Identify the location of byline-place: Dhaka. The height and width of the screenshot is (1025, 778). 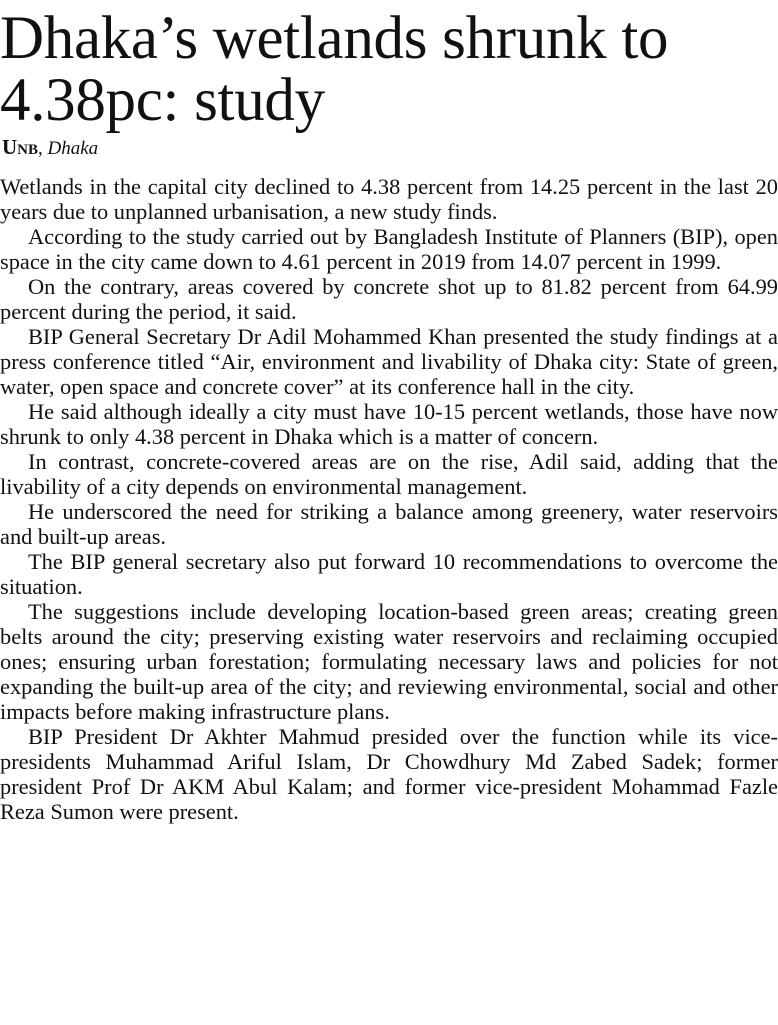
(73, 148).